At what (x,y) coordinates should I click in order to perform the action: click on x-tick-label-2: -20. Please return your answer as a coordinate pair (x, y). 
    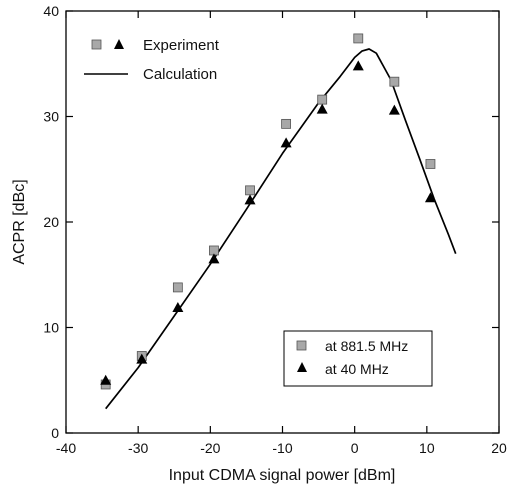
    Looking at the image, I should click on (210, 448).